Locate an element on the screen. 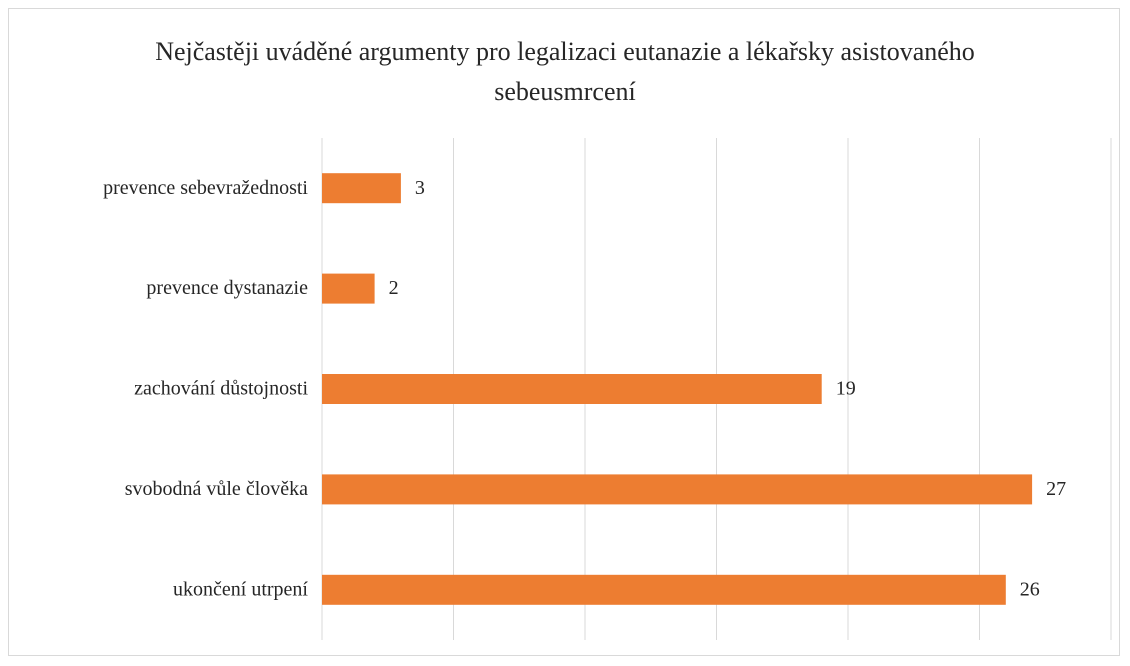 The image size is (1130, 666). value-label: 19 is located at coordinates (846, 389).